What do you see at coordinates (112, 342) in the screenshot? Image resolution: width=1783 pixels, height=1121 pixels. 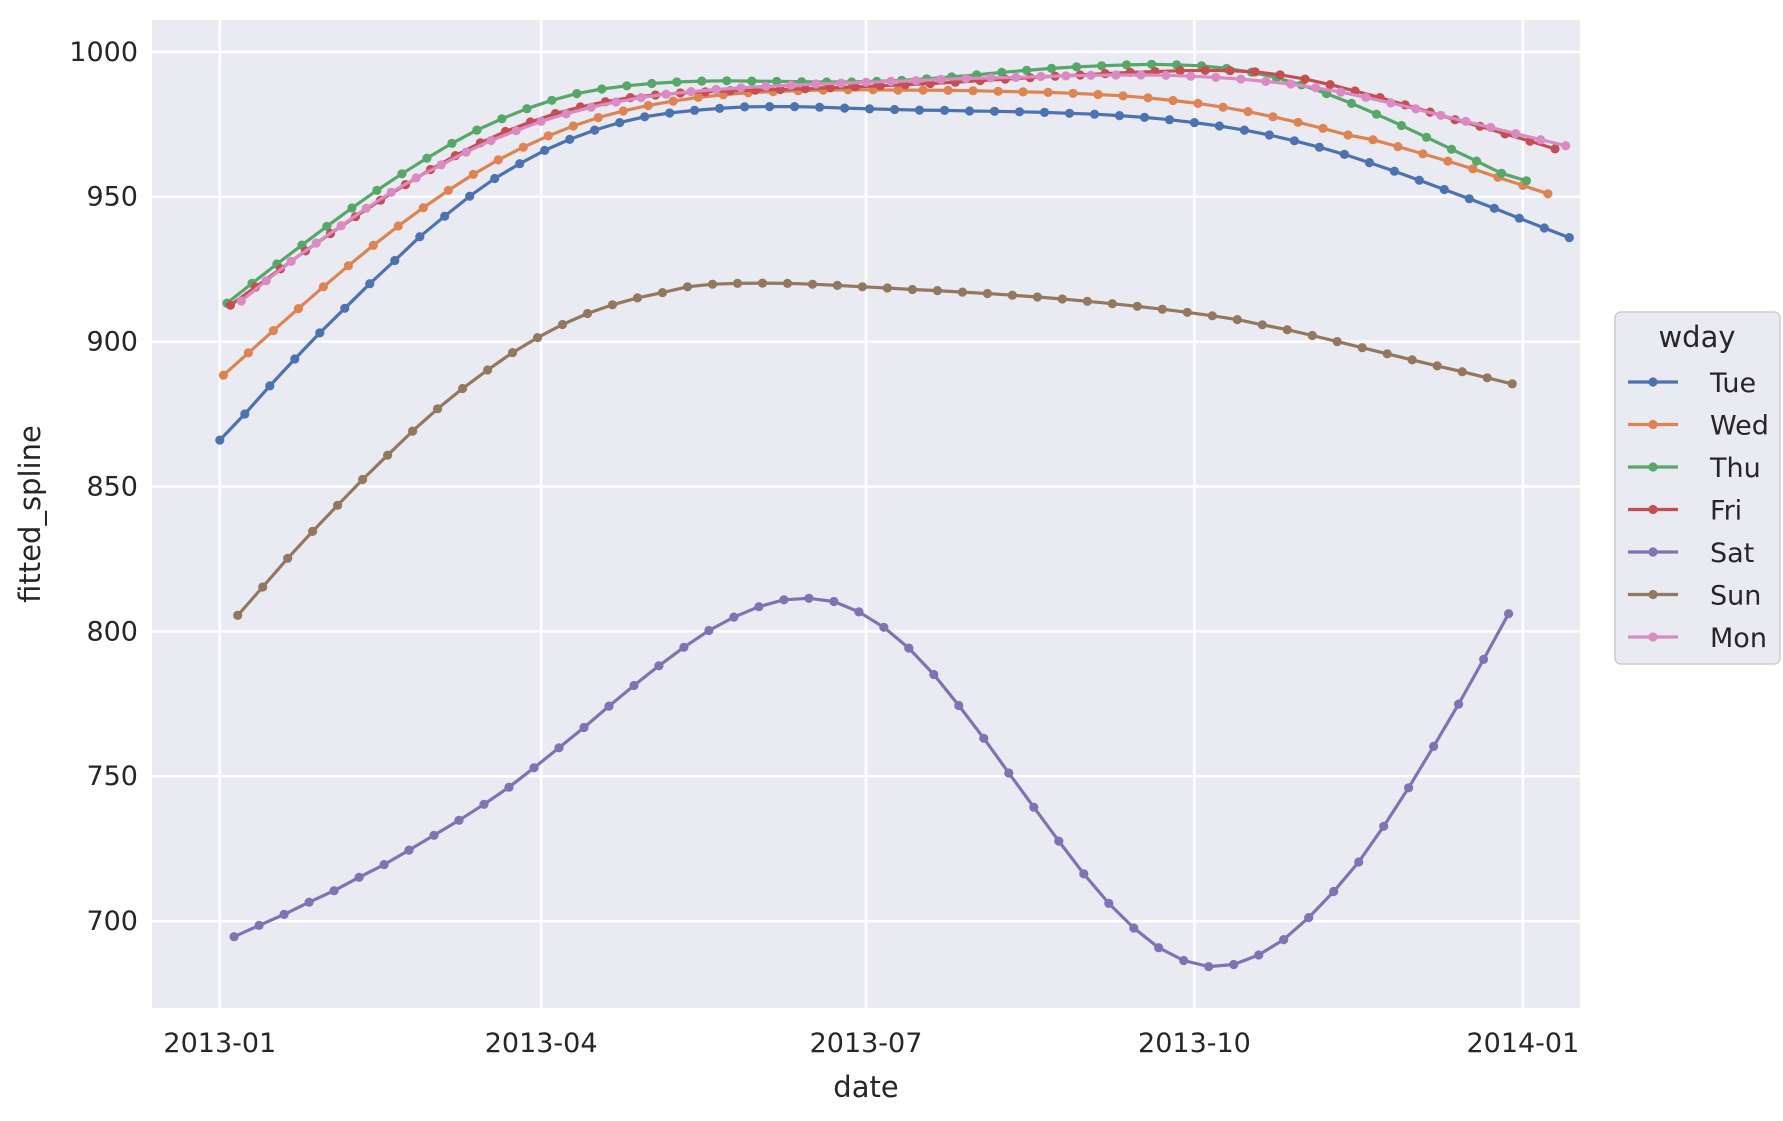 I see `y-tick-label: 900` at bounding box center [112, 342].